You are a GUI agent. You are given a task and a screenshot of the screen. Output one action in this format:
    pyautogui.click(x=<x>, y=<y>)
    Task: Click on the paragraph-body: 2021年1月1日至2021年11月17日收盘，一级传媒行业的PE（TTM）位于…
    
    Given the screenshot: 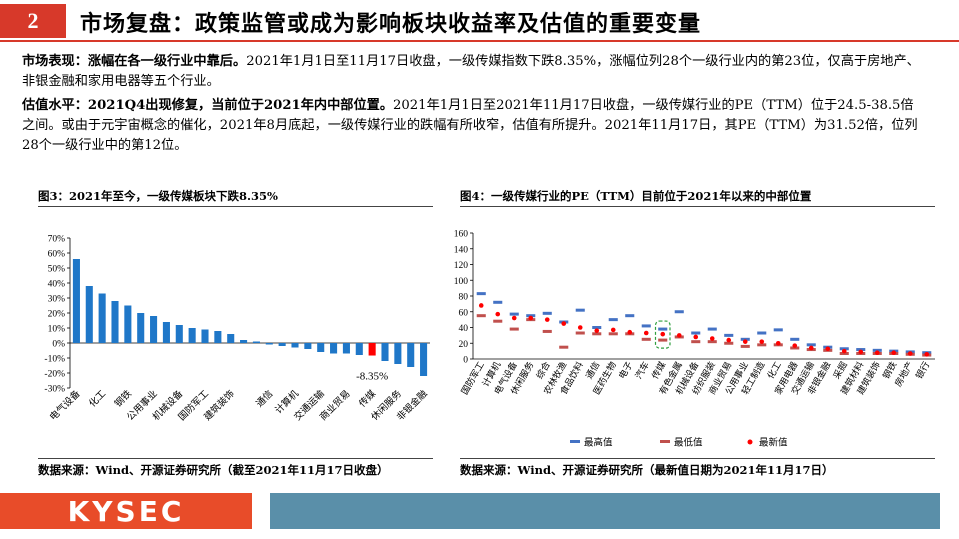 What is the action you would take?
    pyautogui.click(x=470, y=125)
    